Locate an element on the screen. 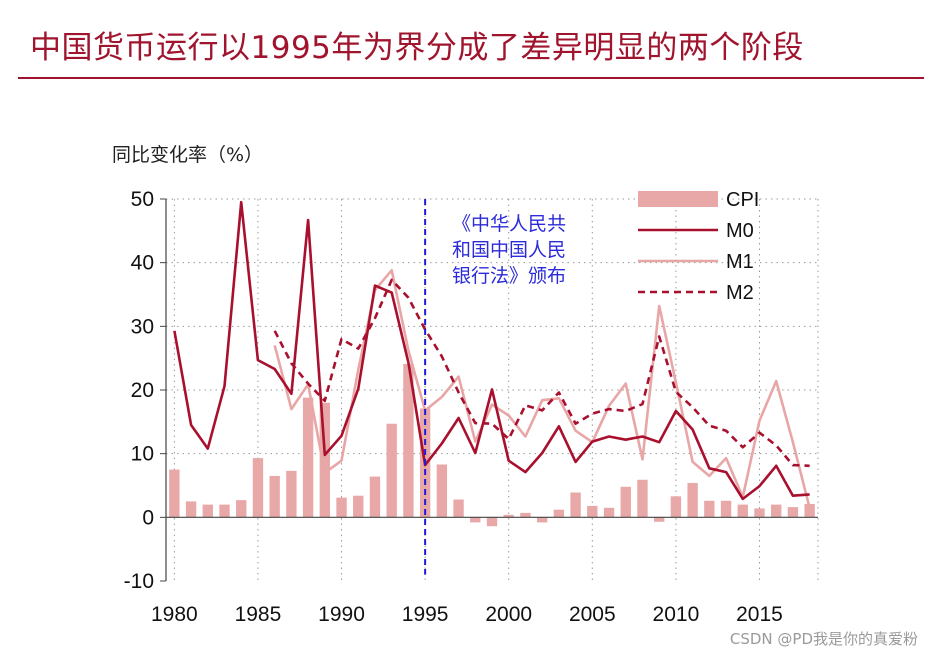  x-tick-label: 1980 is located at coordinates (174, 614).